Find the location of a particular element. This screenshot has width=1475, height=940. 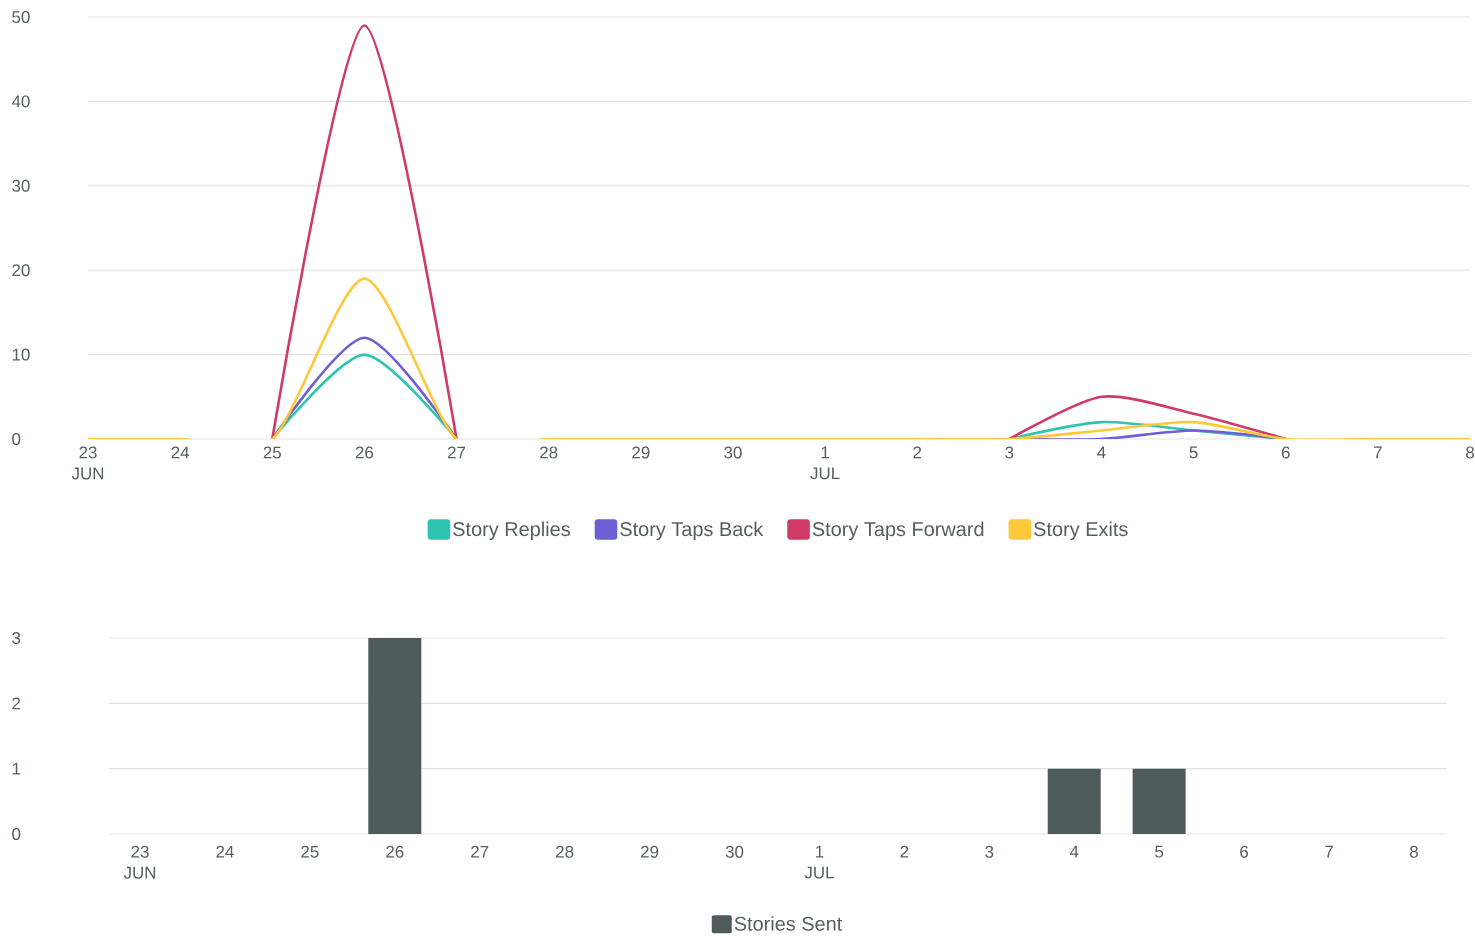

legend-label: Story Replies is located at coordinates (511, 531).